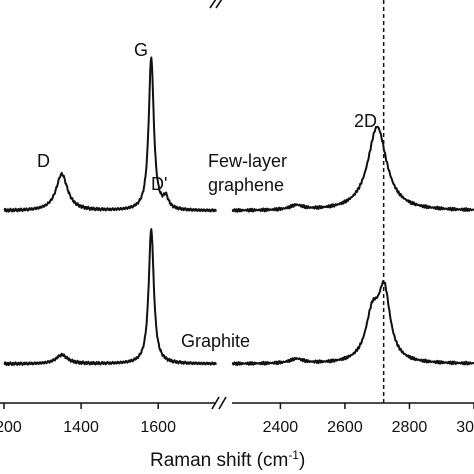 The width and height of the screenshot is (474, 474). Describe the element at coordinates (465, 427) in the screenshot. I see `x-tick-label: 3000` at that location.